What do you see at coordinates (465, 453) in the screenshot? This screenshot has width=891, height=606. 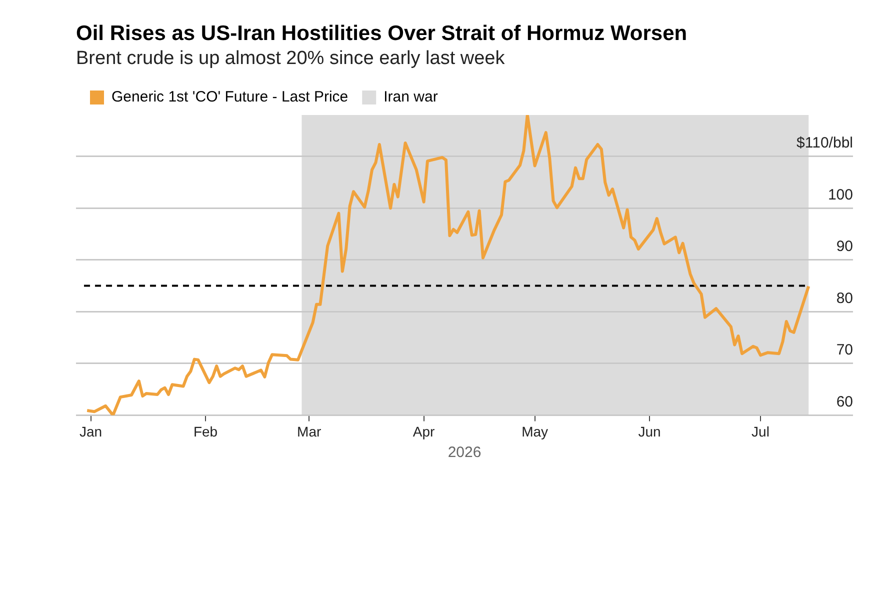 I see `x-axis-title: 2026` at bounding box center [465, 453].